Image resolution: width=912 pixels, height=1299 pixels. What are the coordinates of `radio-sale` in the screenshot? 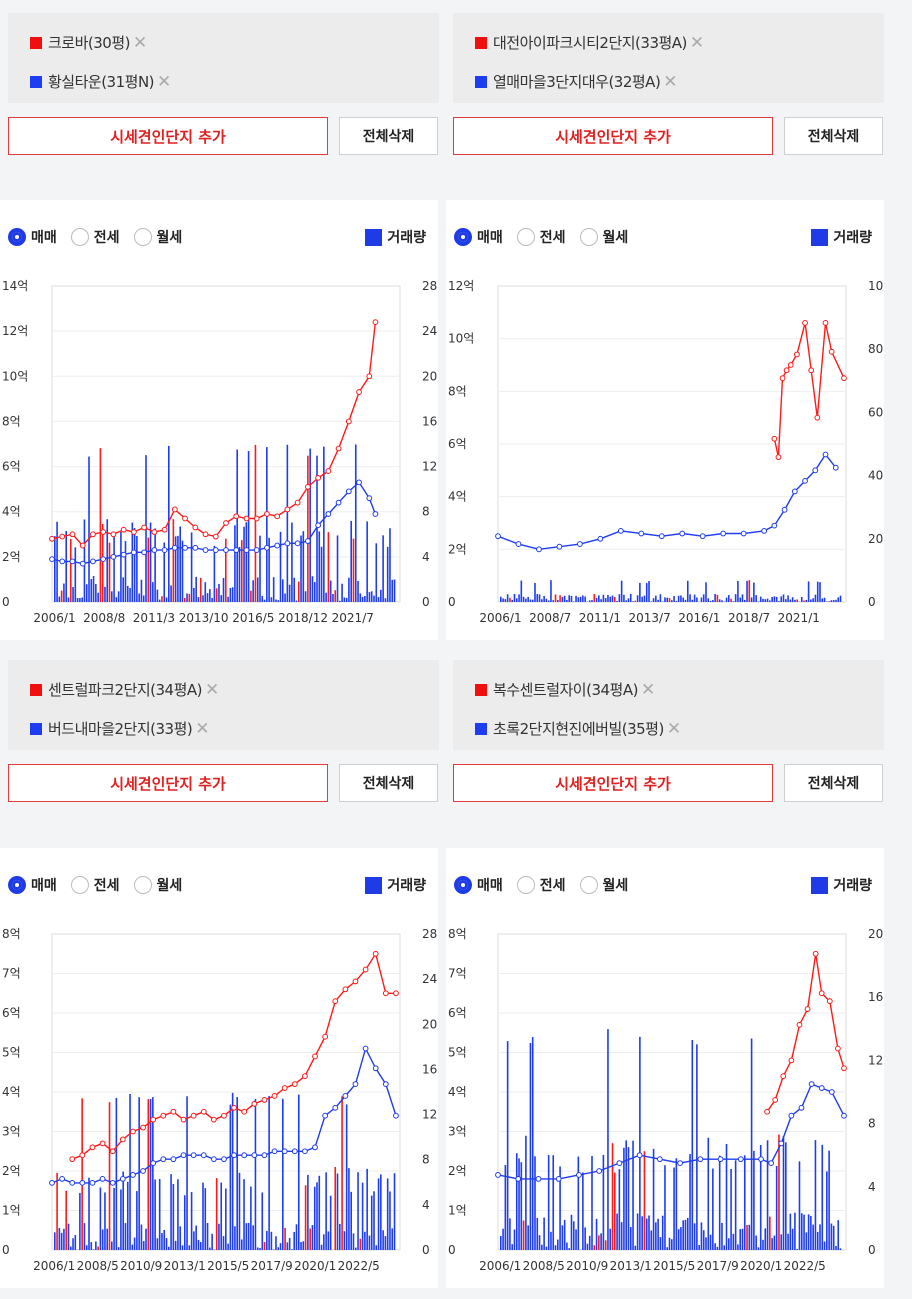 It's located at (463, 237).